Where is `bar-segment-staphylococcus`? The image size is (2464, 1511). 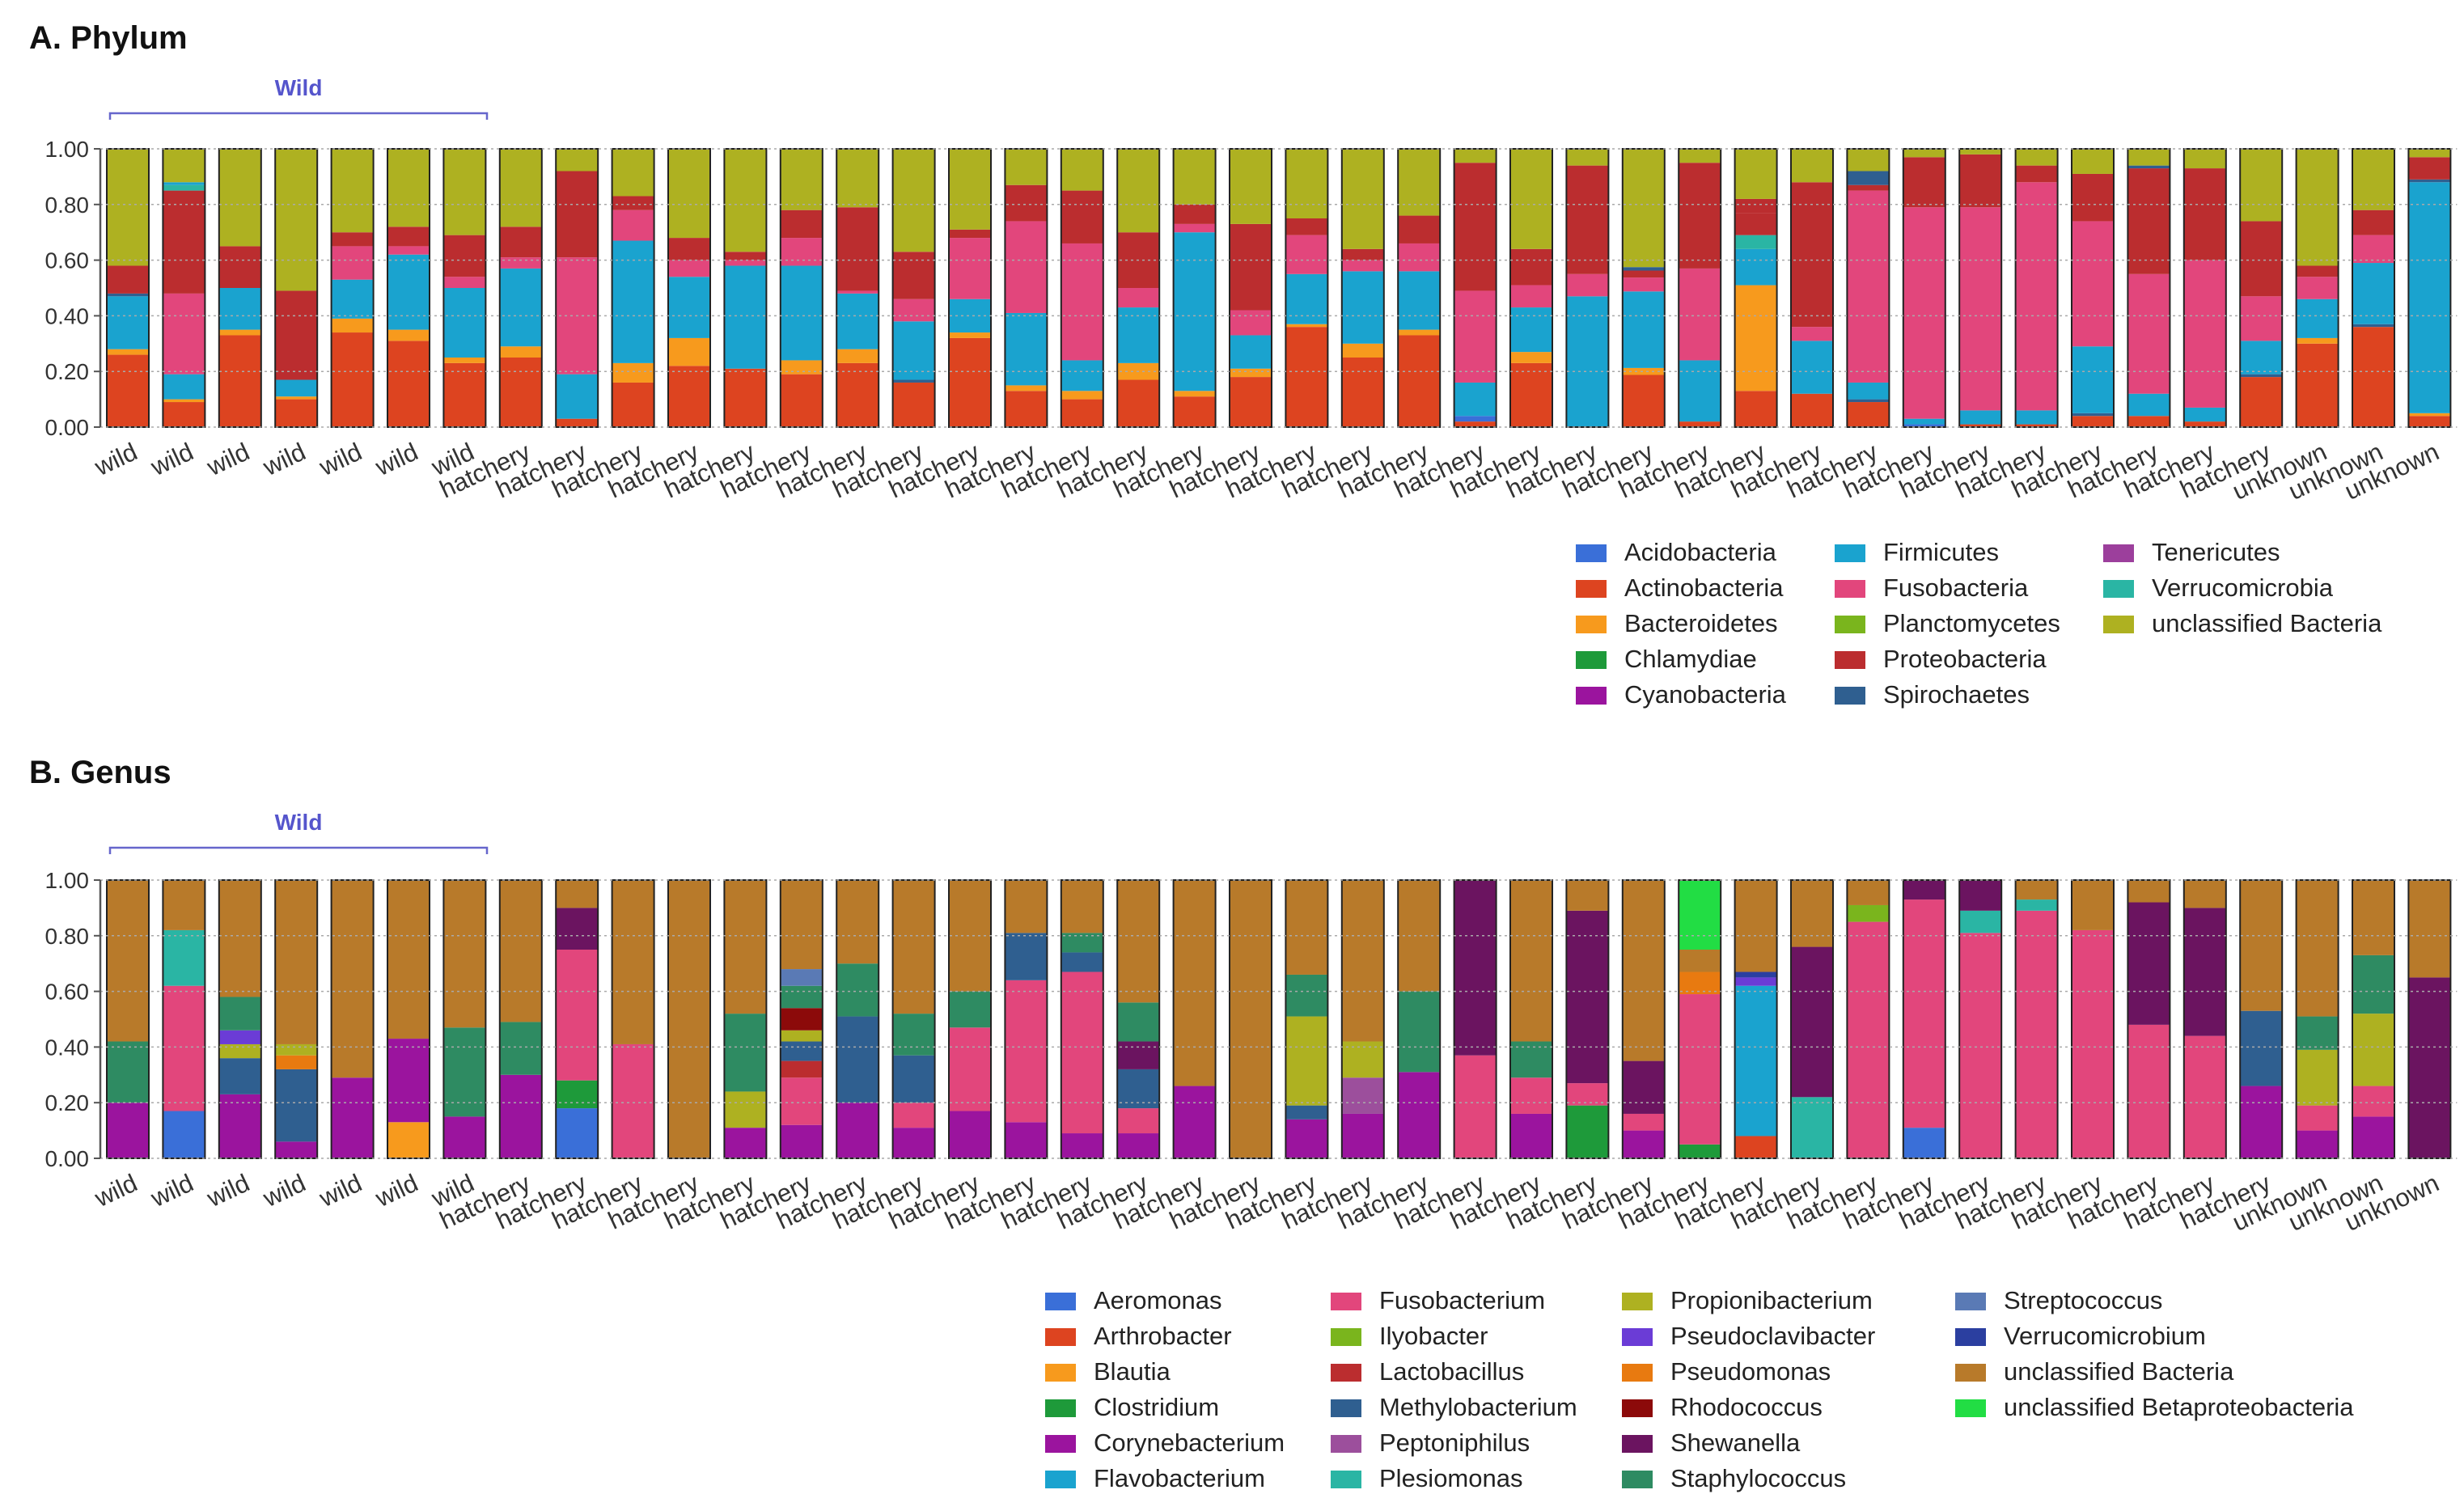 bar-segment-staphylococcus is located at coordinates (745, 1053).